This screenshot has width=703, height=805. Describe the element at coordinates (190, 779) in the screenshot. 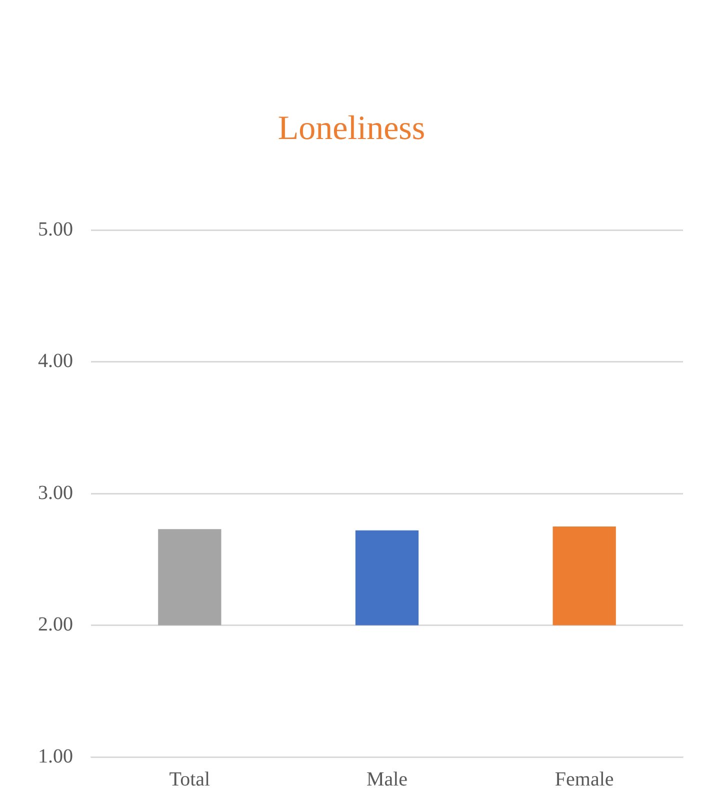

I see `x-tick-label: Total` at that location.